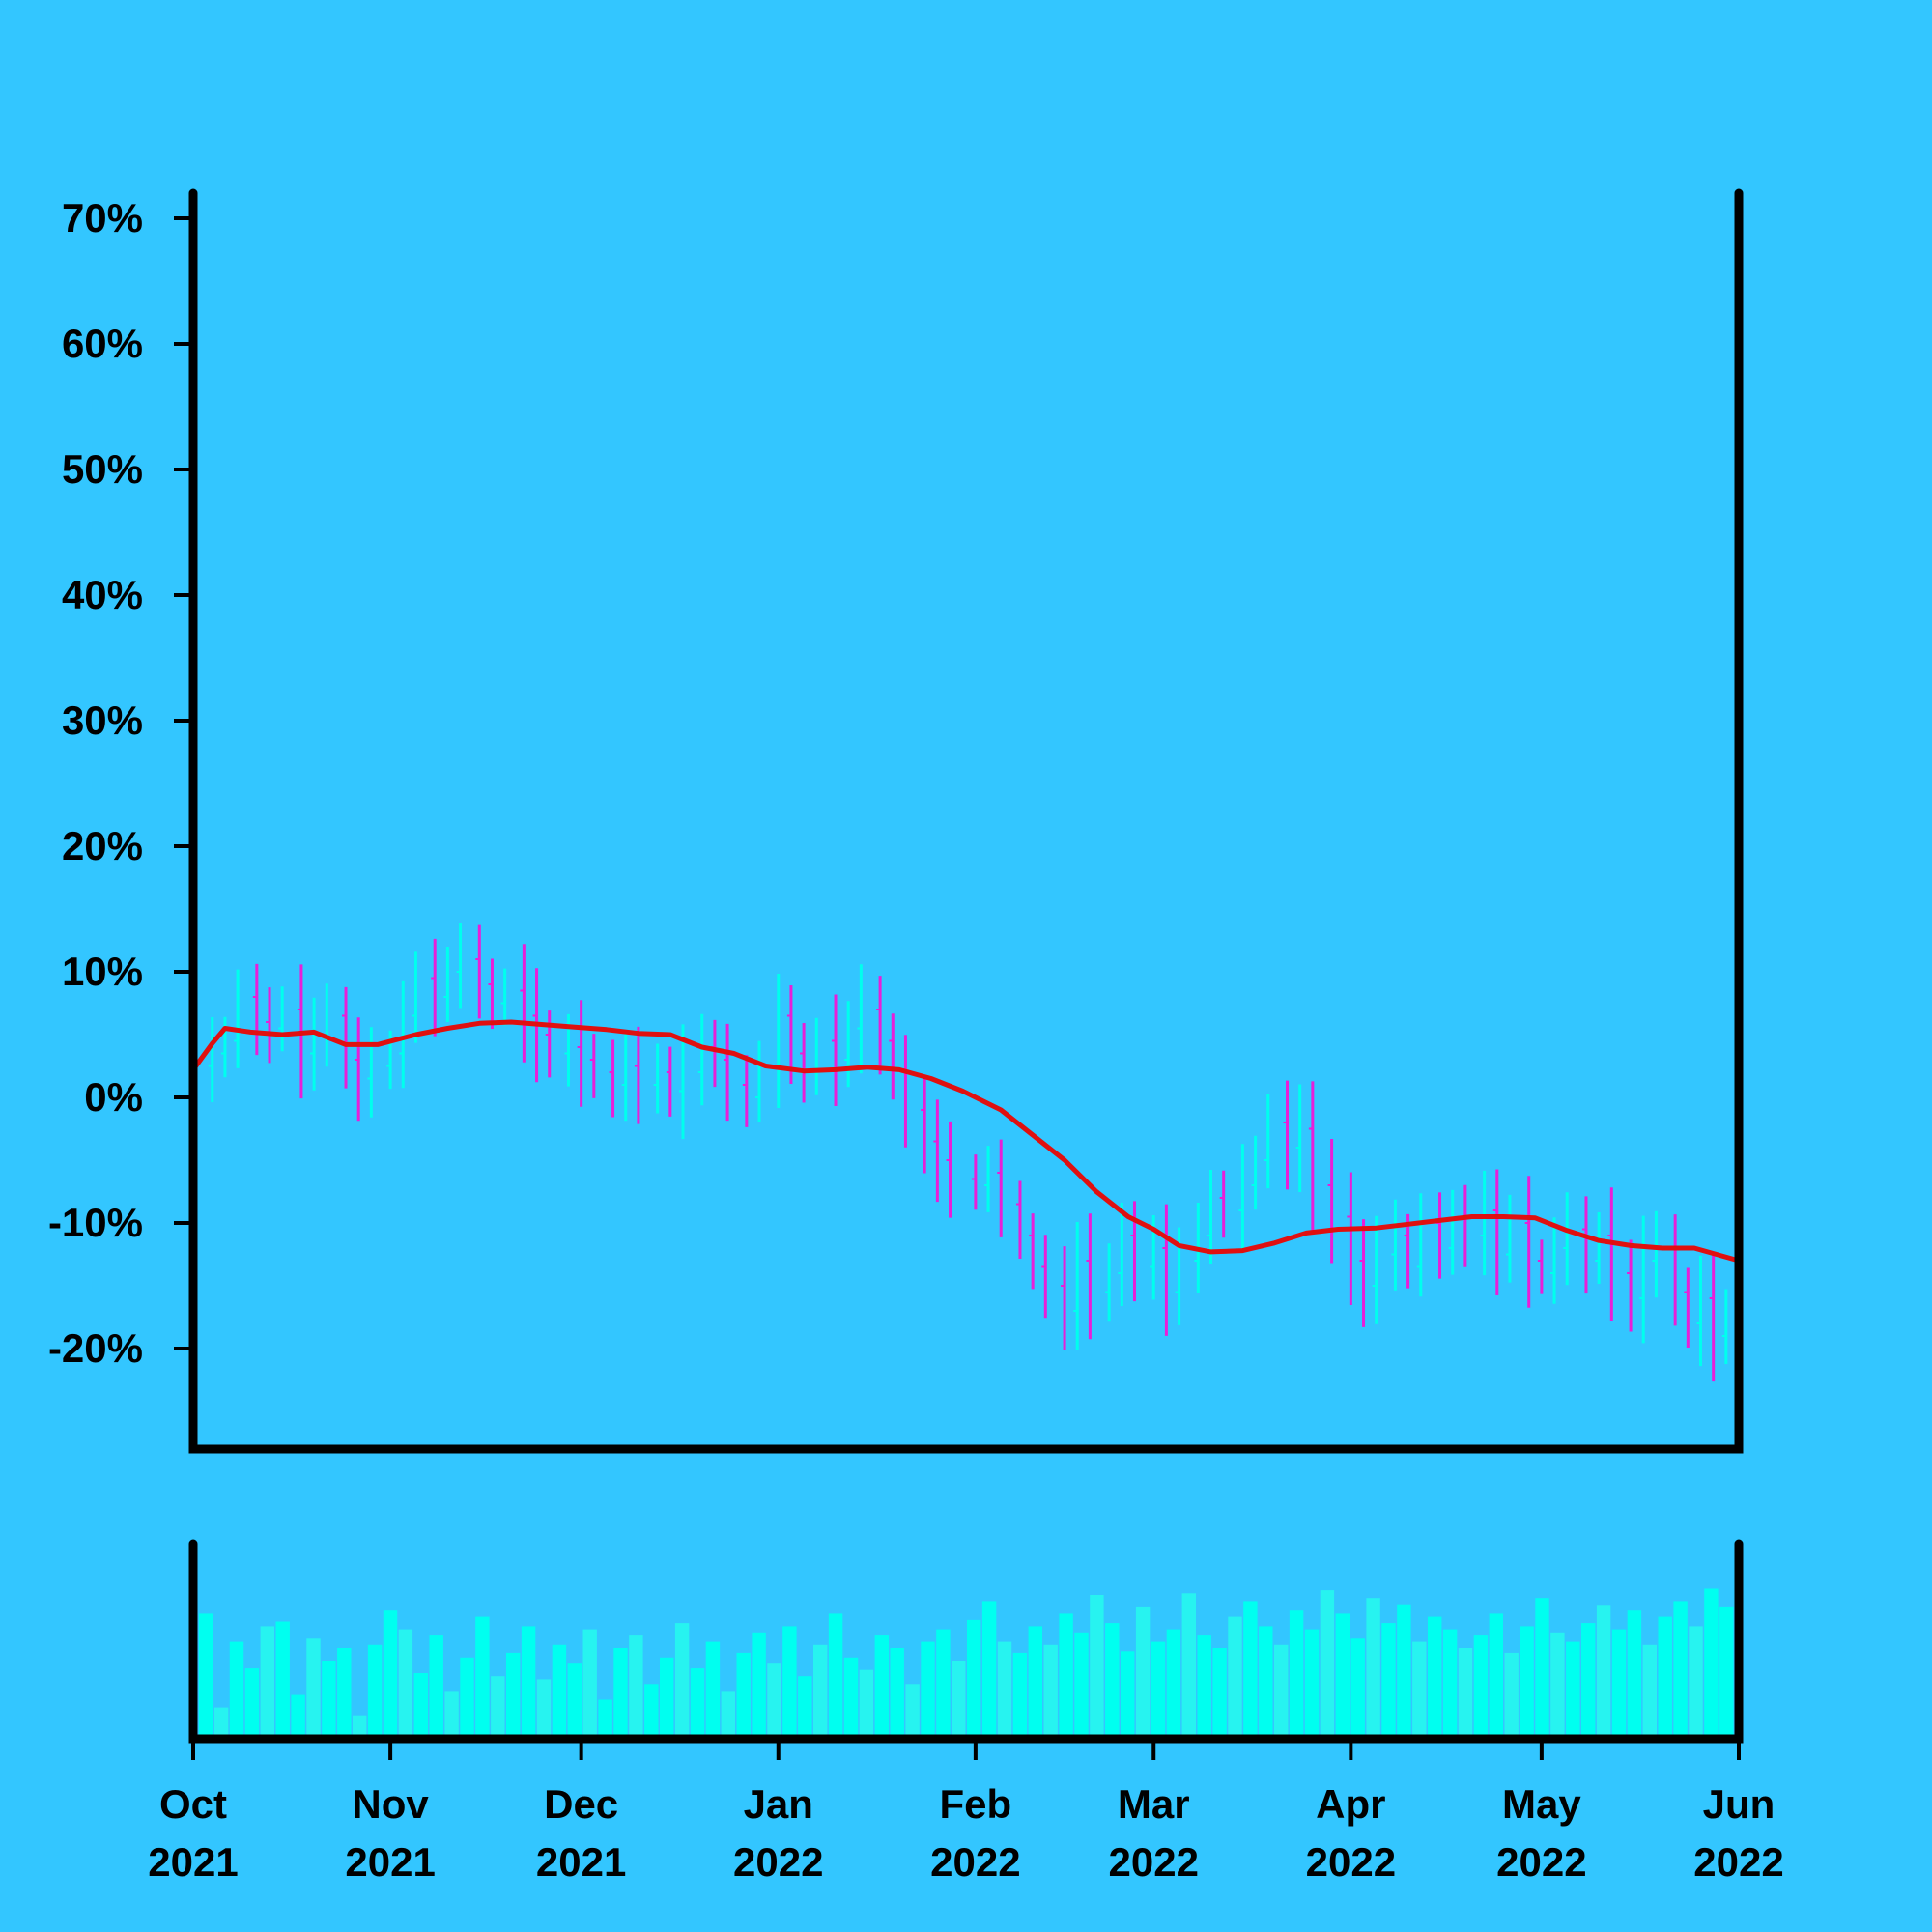 The height and width of the screenshot is (1932, 1932). What do you see at coordinates (102, 218) in the screenshot?
I see `y-tick-label: 70%` at bounding box center [102, 218].